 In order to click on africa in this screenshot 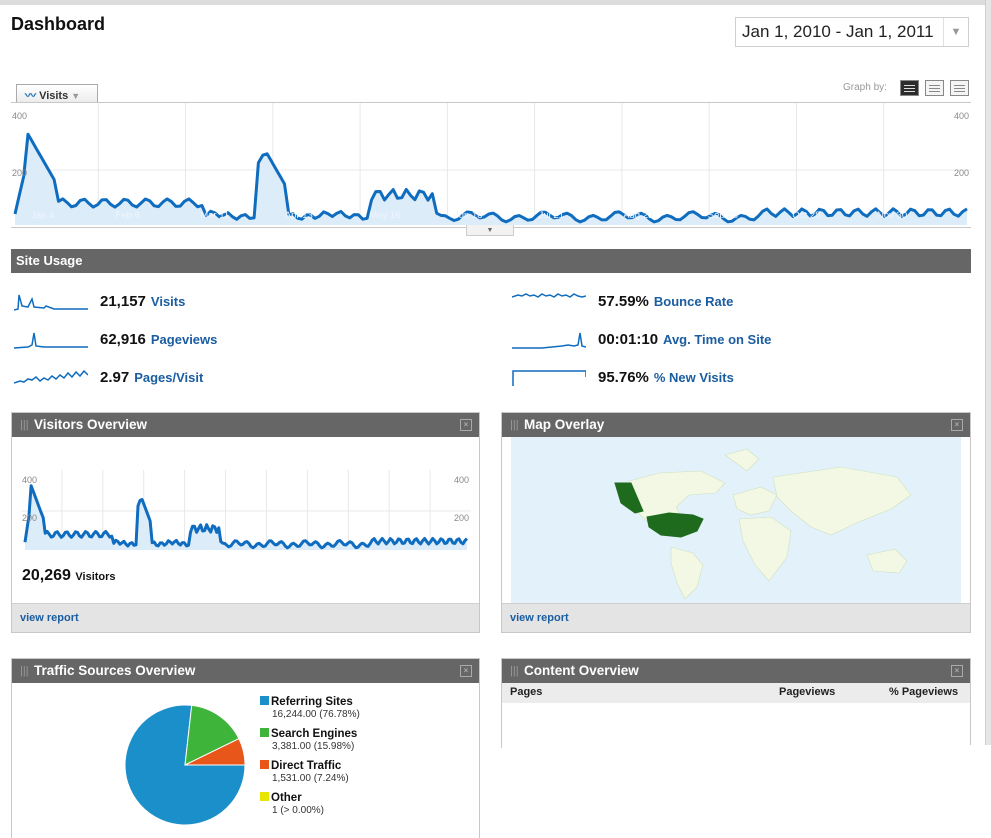, I will do `click(765, 549)`.